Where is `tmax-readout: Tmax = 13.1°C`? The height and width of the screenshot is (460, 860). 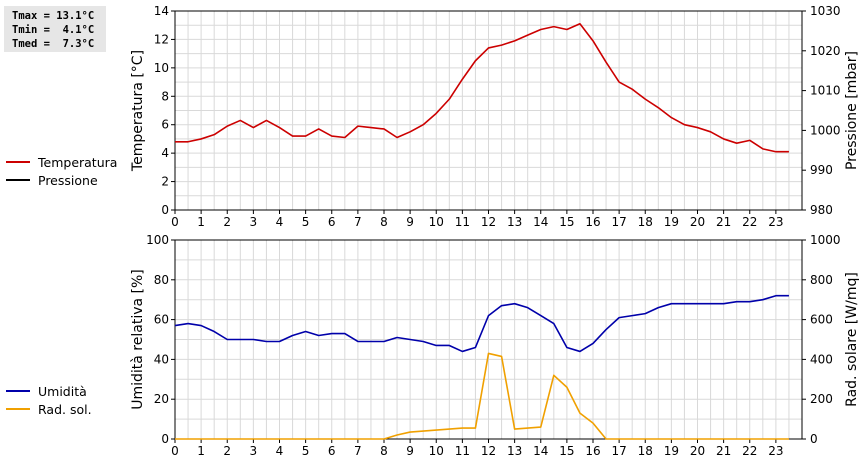 tmax-readout: Tmax = 13.1°C is located at coordinates (53, 16).